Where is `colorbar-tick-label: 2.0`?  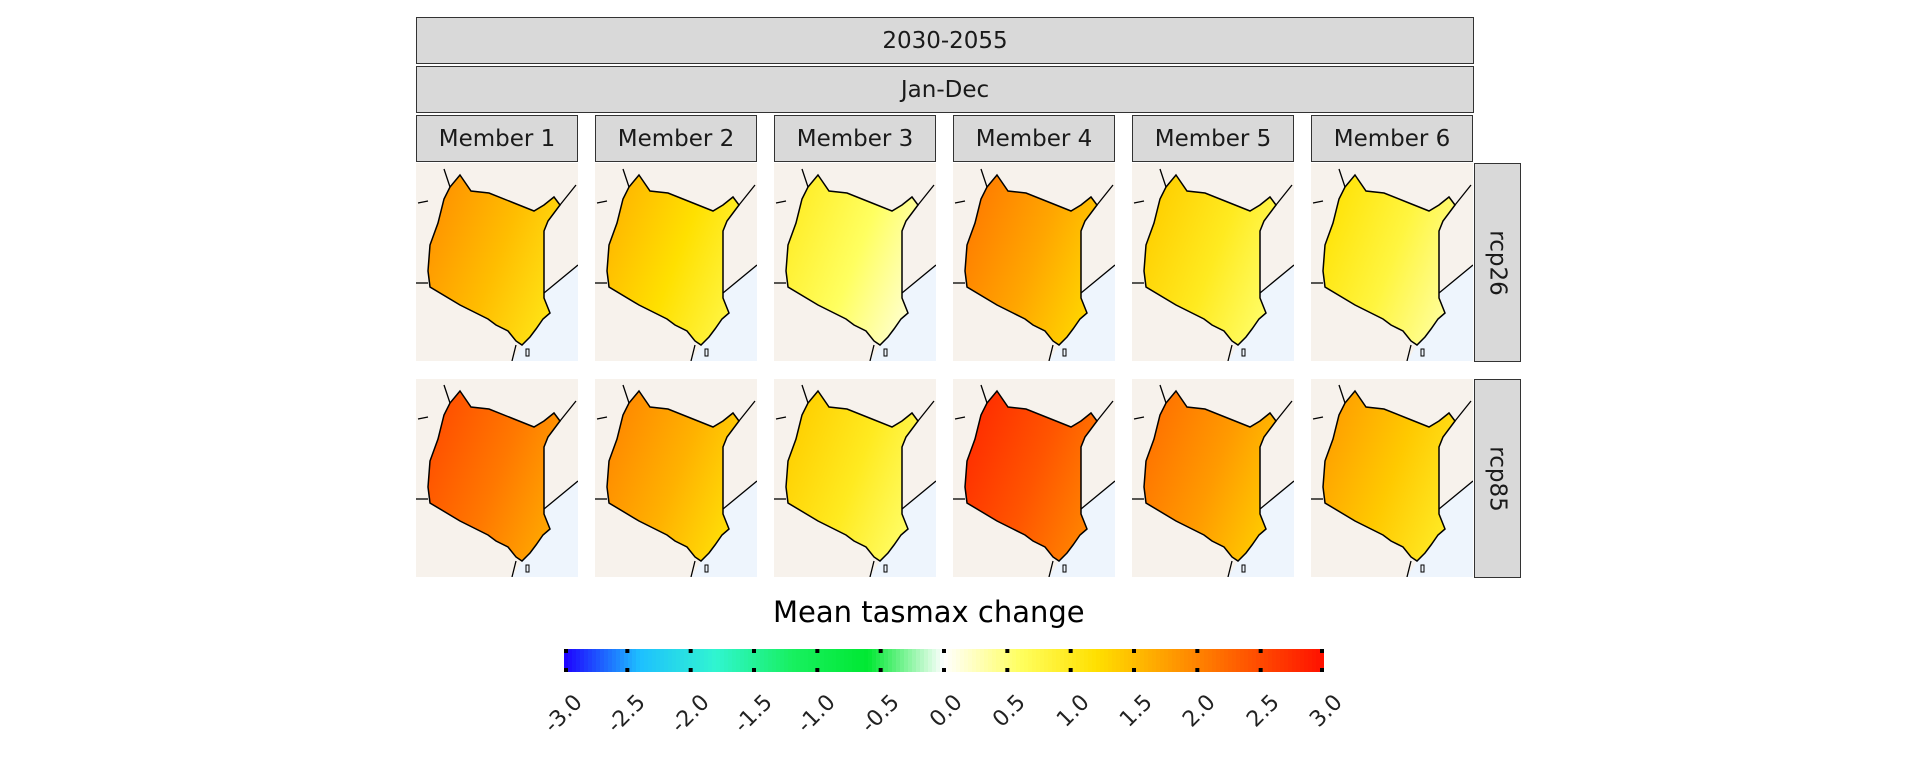
colorbar-tick-label: 2.0 is located at coordinates (1200, 711).